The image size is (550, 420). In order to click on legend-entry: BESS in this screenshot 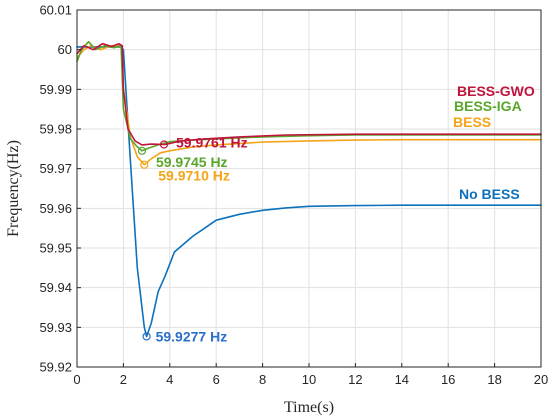, I will do `click(472, 122)`.